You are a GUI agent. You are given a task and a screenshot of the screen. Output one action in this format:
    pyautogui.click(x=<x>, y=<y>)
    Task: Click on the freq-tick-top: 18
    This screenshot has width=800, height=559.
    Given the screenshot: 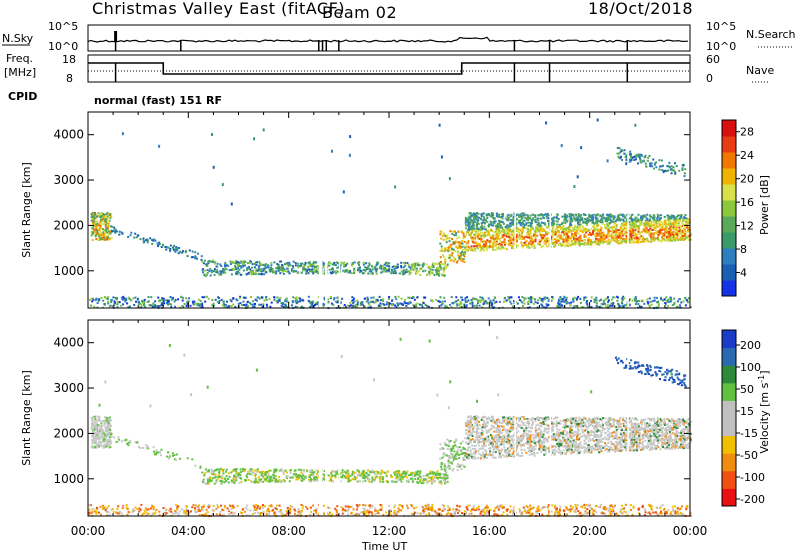 What is the action you would take?
    pyautogui.click(x=69, y=59)
    